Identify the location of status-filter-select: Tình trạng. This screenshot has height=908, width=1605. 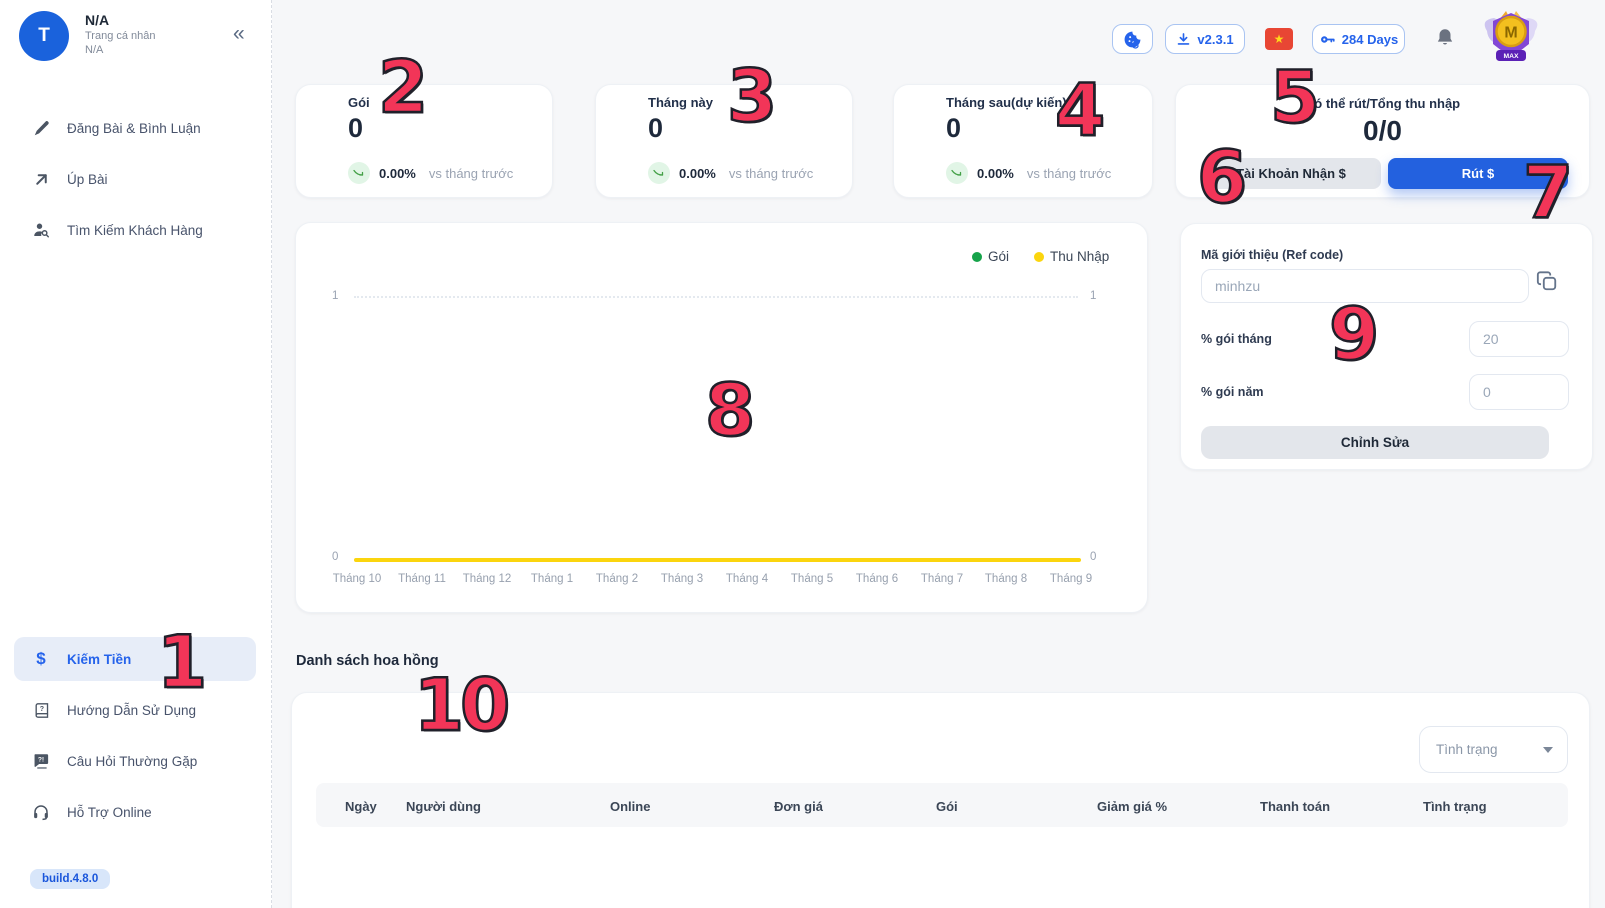
(1493, 749).